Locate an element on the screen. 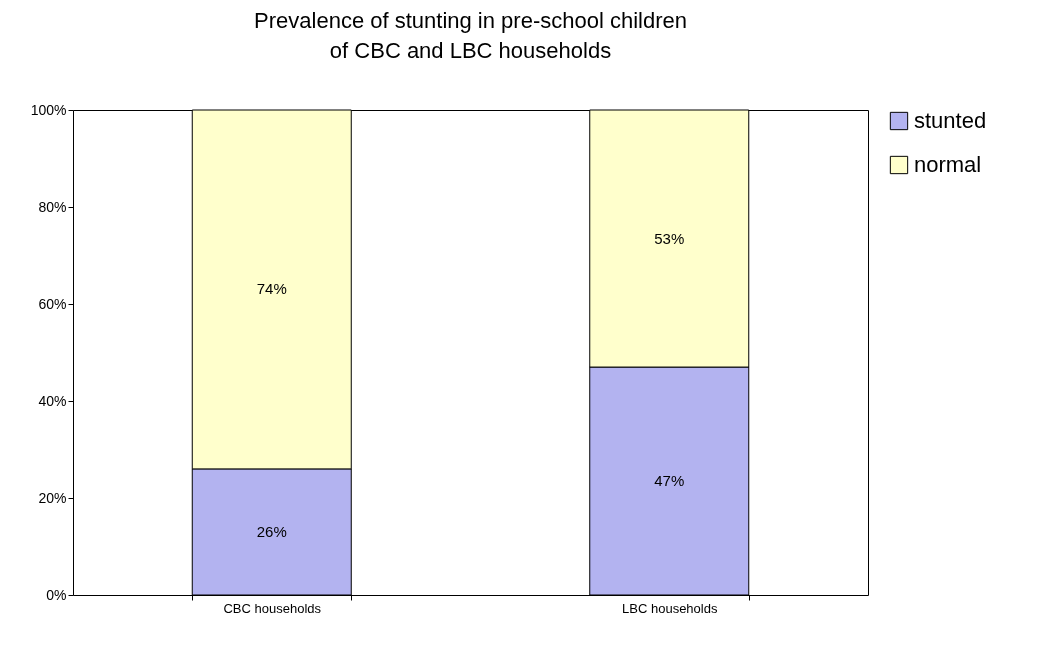 The width and height of the screenshot is (1056, 657). data-label: 53% is located at coordinates (669, 238).